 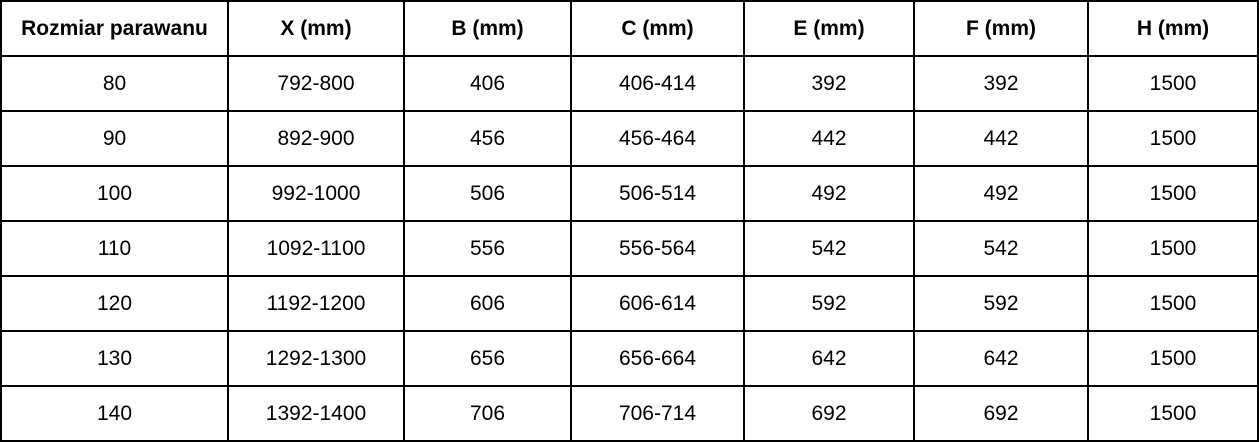 What do you see at coordinates (657, 28) in the screenshot?
I see `header-cell-c-mm: C (mm)` at bounding box center [657, 28].